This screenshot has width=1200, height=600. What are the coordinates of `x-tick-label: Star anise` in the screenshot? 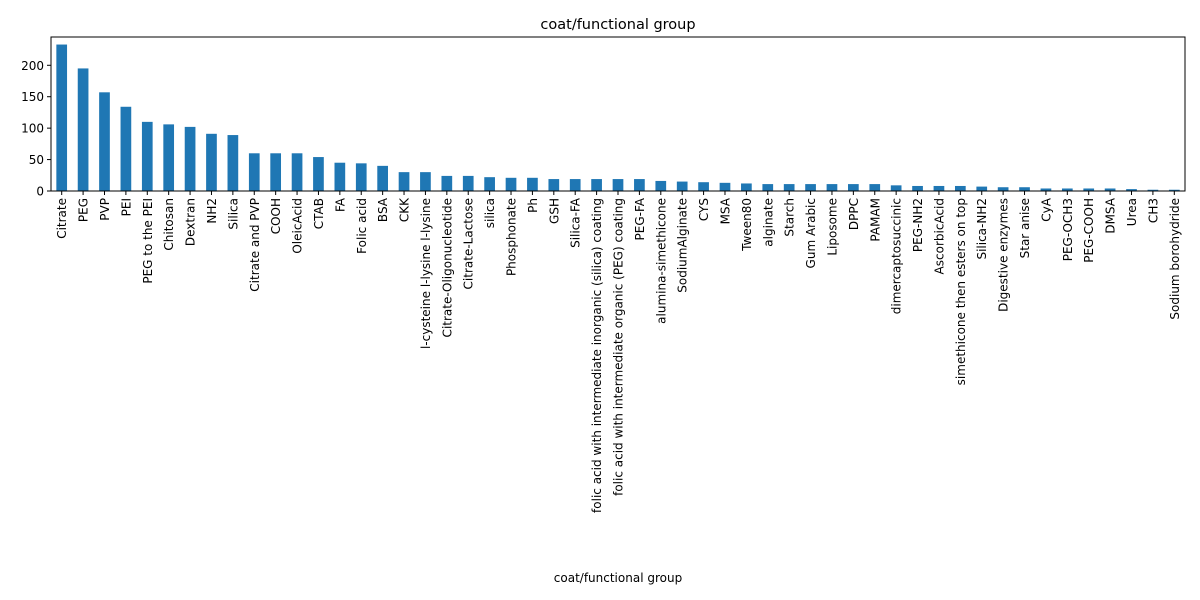 It's located at (1025, 228).